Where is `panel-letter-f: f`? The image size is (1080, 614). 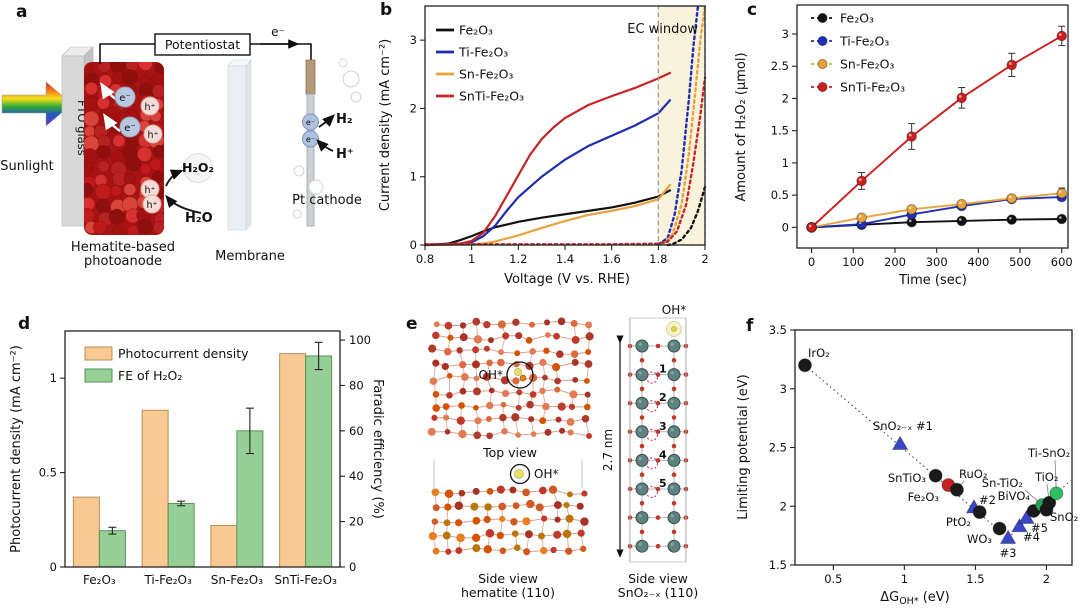
panel-letter-f: f is located at coordinates (749, 326).